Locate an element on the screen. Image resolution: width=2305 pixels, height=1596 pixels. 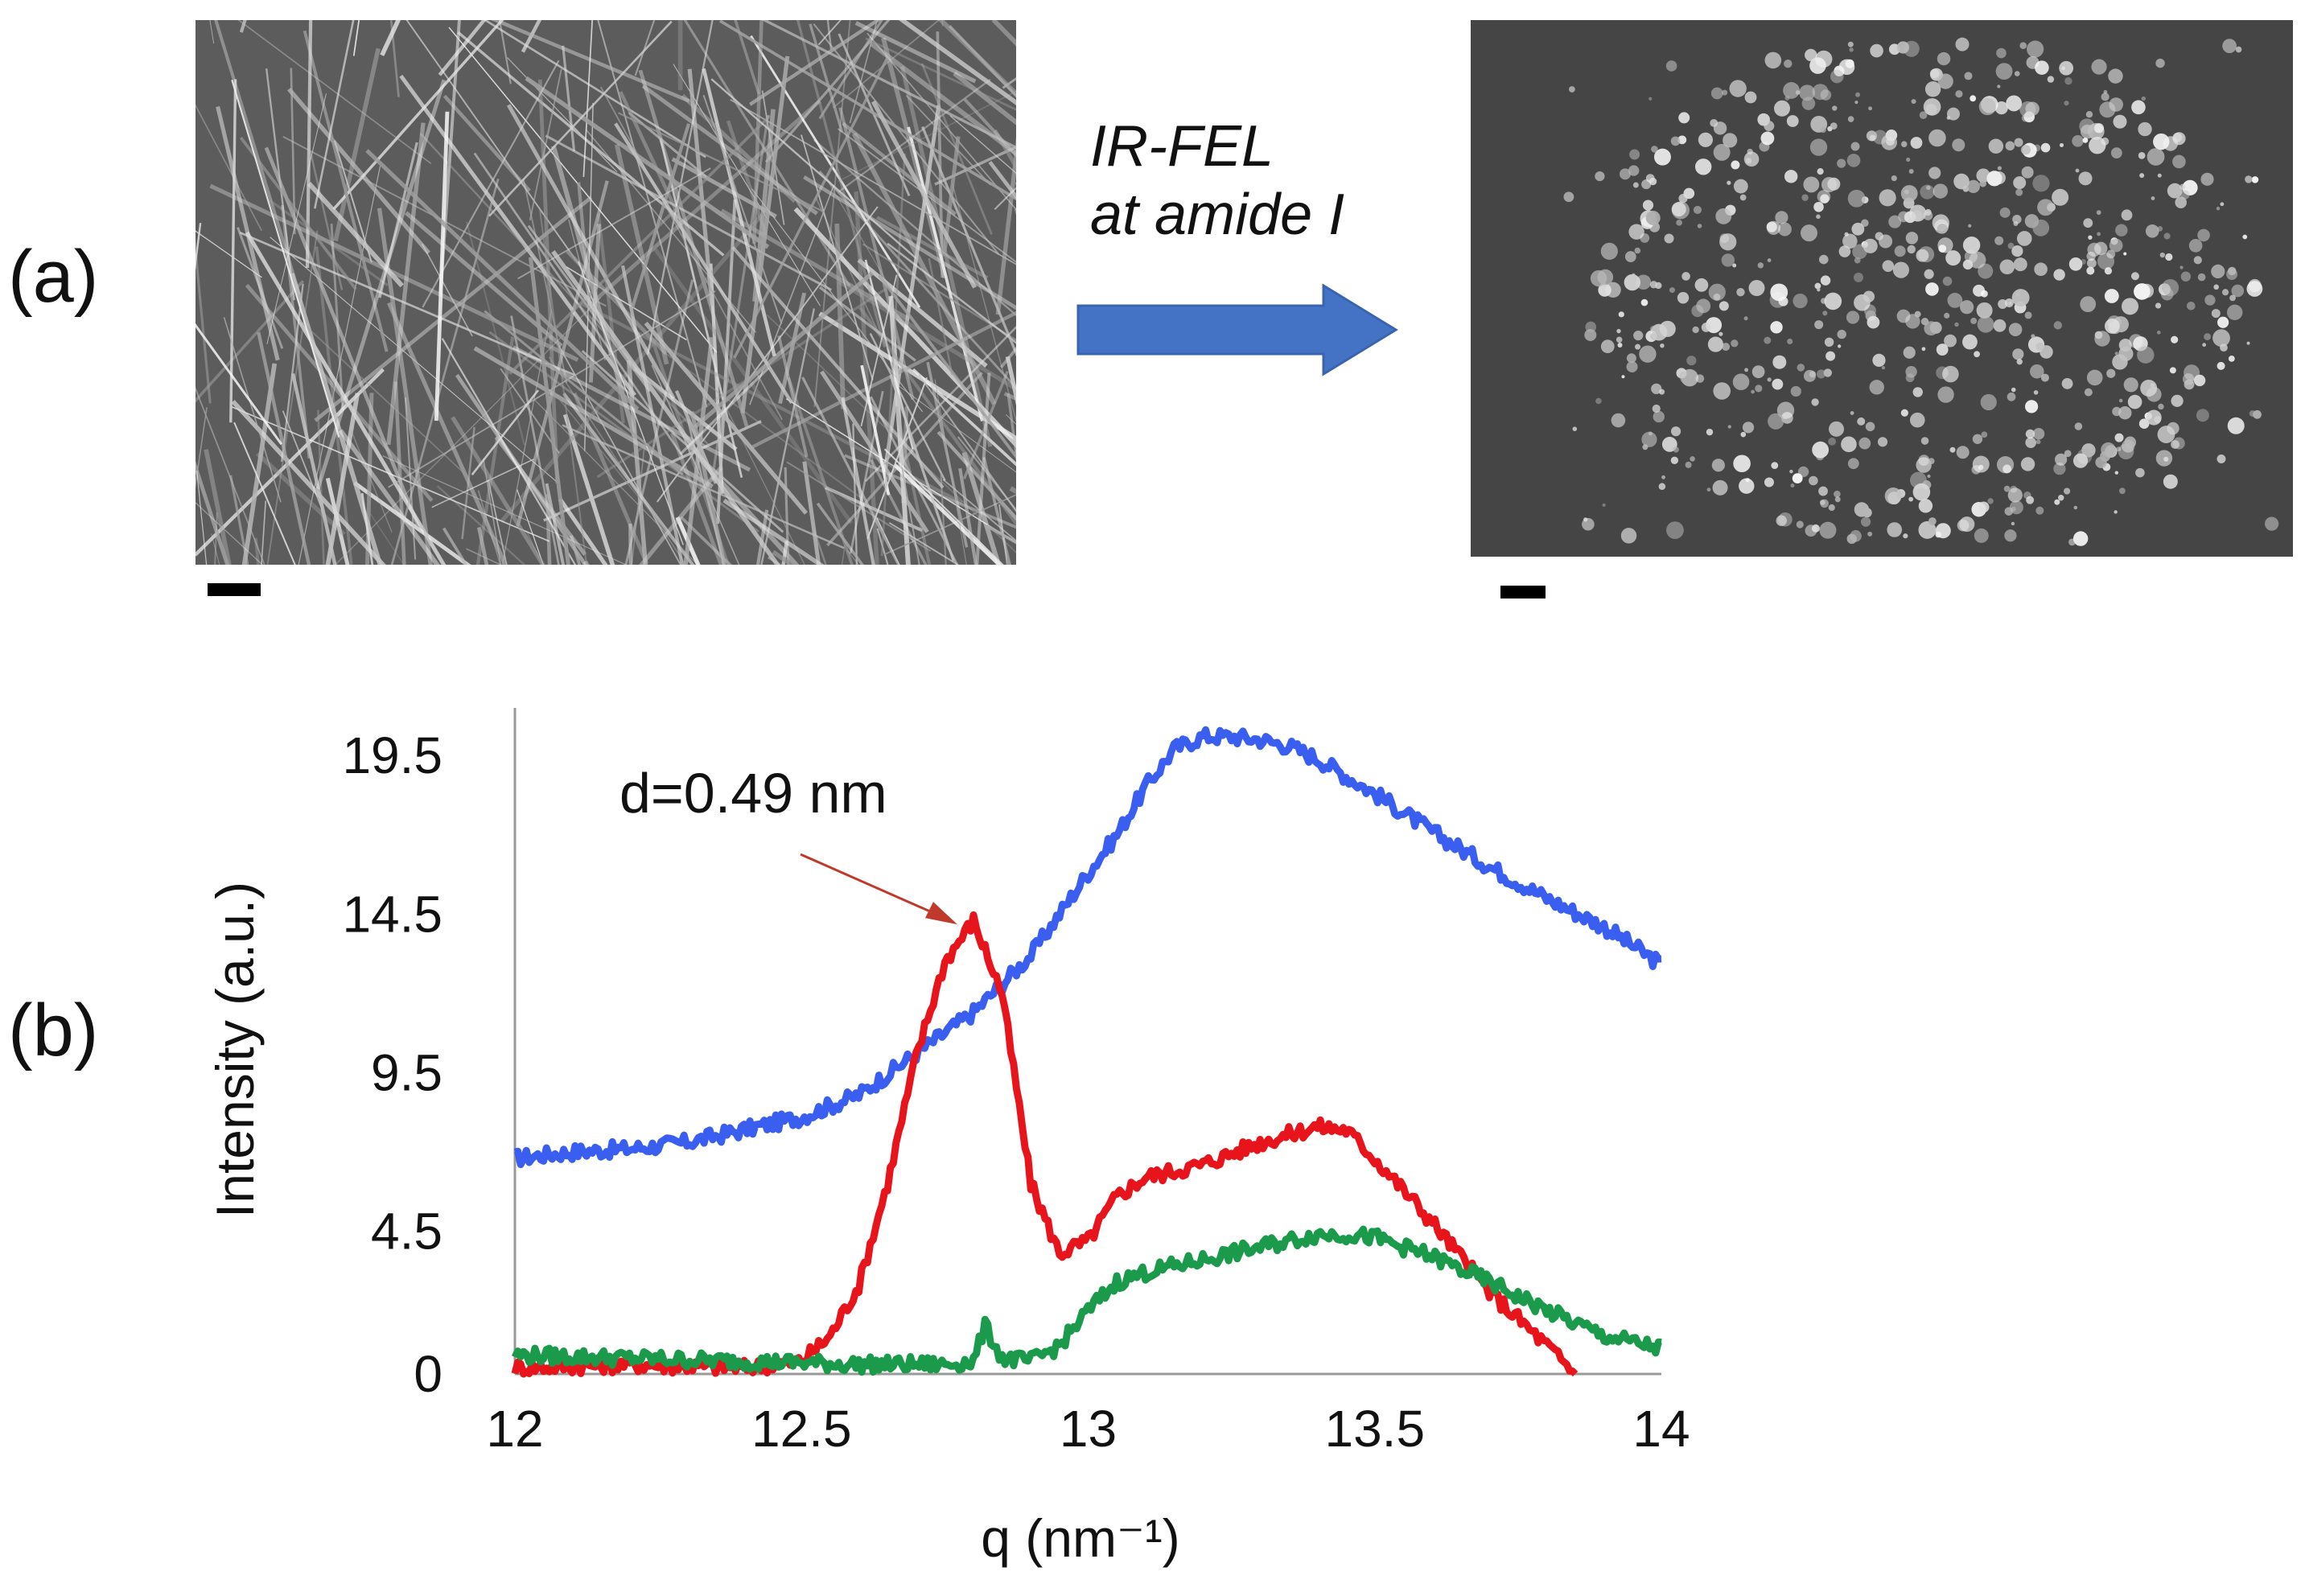
aggregate-texture is located at coordinates (1882, 288).